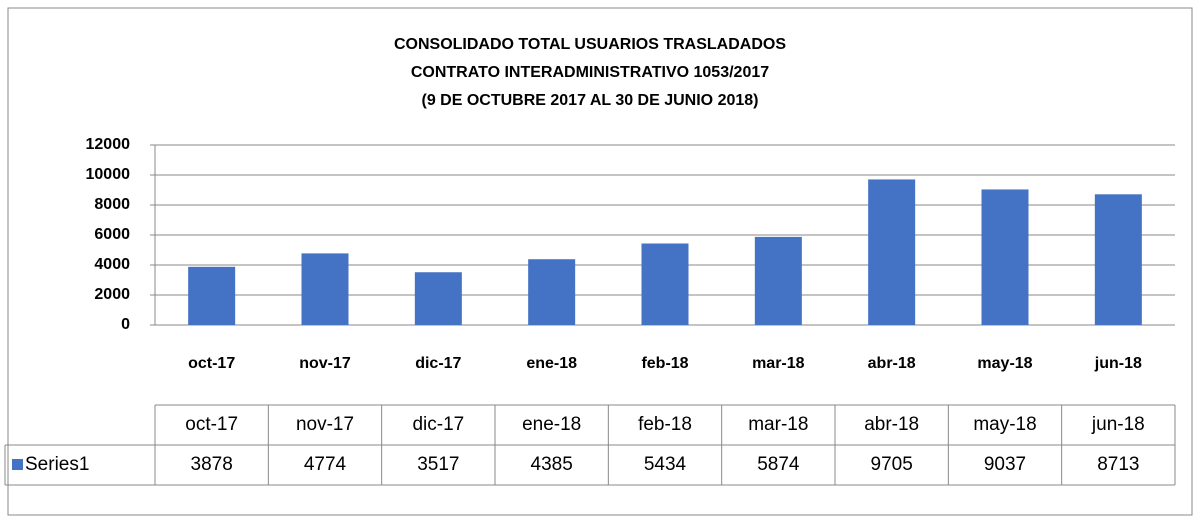 The height and width of the screenshot is (525, 1200). Describe the element at coordinates (1005, 464) in the screenshot. I see `table-value: 9037` at that location.